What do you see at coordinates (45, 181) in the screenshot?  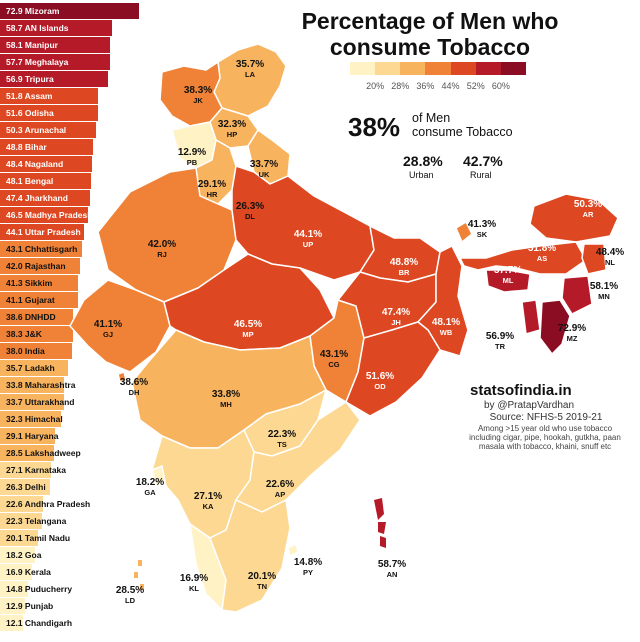 I see `ranking-bar: 48.1 Bengal` at bounding box center [45, 181].